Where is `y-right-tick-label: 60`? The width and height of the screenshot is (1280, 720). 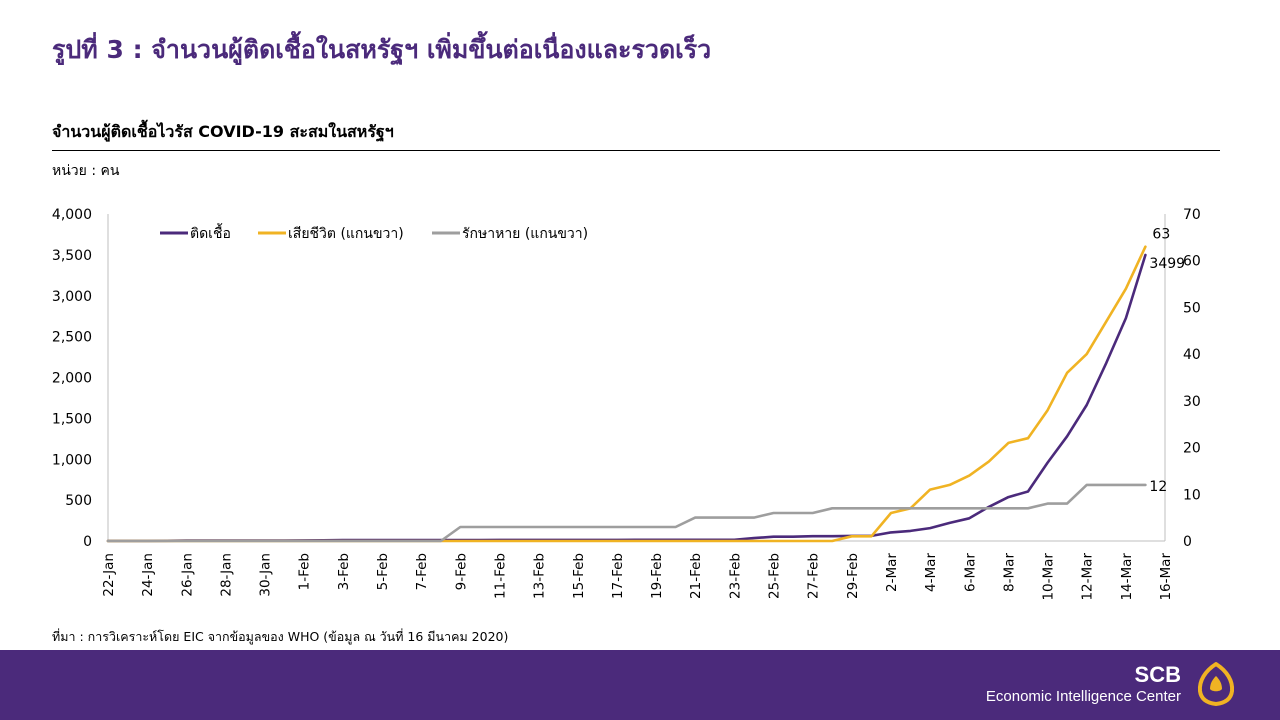
y-right-tick-label: 60 is located at coordinates (1192, 262).